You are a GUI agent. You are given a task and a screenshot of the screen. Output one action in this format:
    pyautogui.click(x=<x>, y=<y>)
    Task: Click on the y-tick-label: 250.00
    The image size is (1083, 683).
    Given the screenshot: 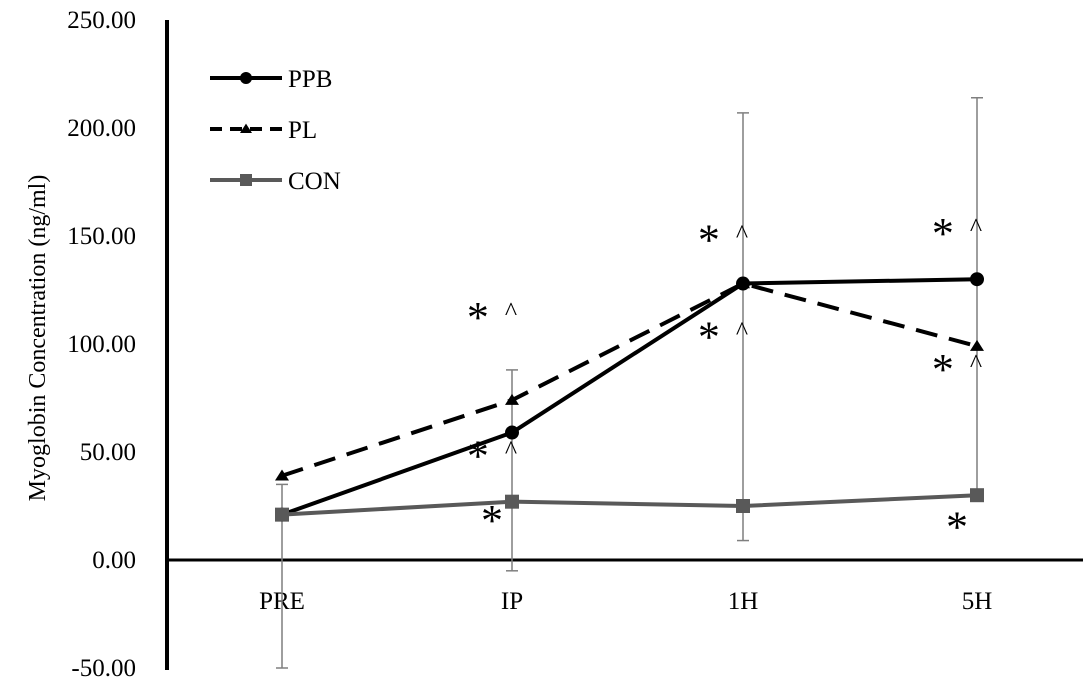 What is the action you would take?
    pyautogui.click(x=101, y=20)
    